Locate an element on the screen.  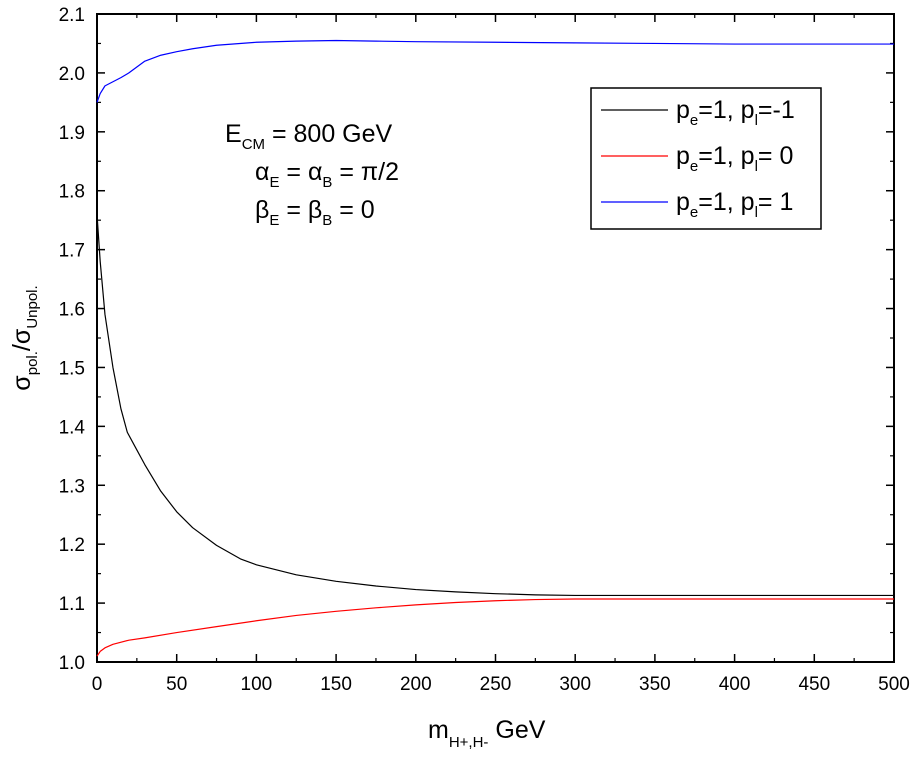
x-tick-label: 150 is located at coordinates (336, 684).